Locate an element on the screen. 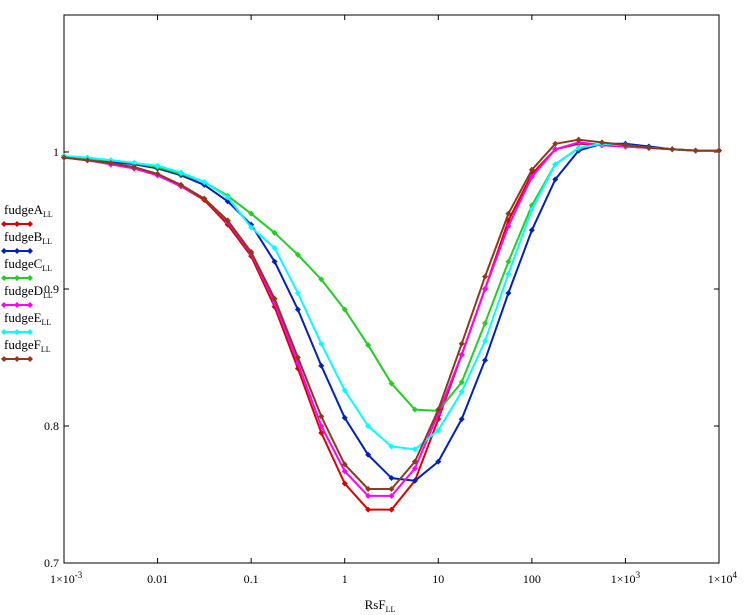 The width and height of the screenshot is (753, 615). x-tick-label: 0.1 is located at coordinates (251, 579).